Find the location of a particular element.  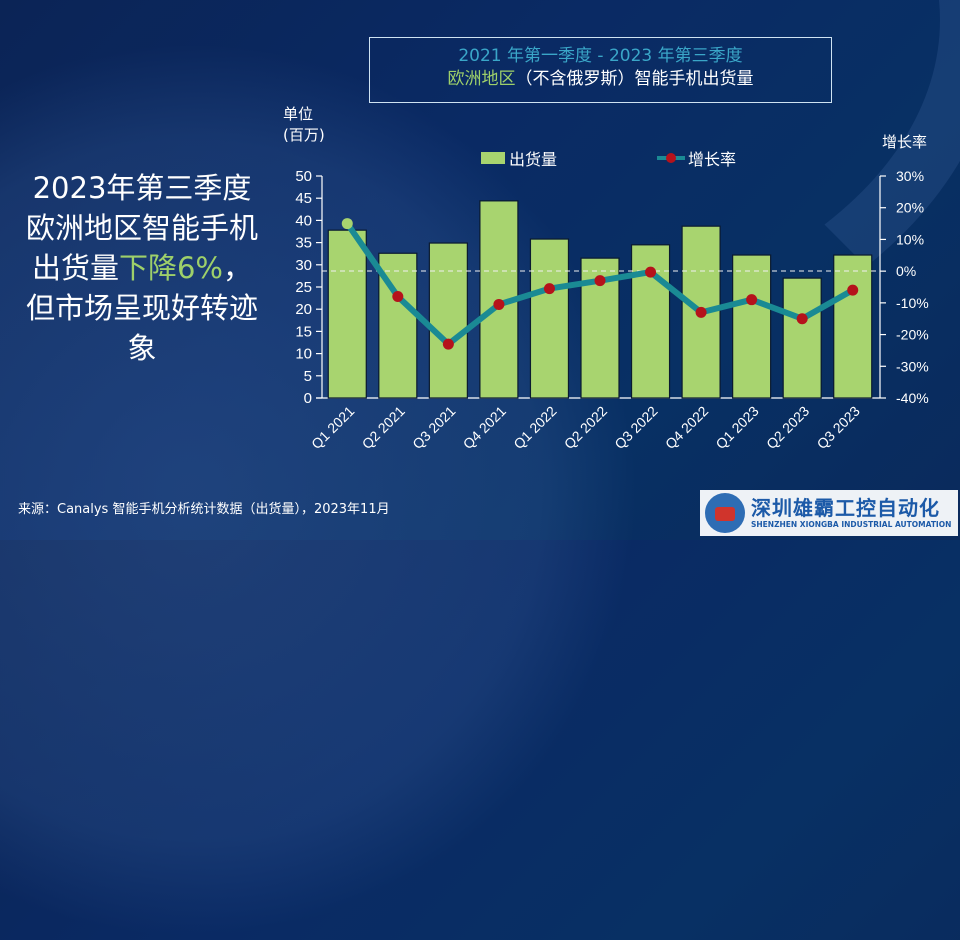

bar-series is located at coordinates (600, 299).